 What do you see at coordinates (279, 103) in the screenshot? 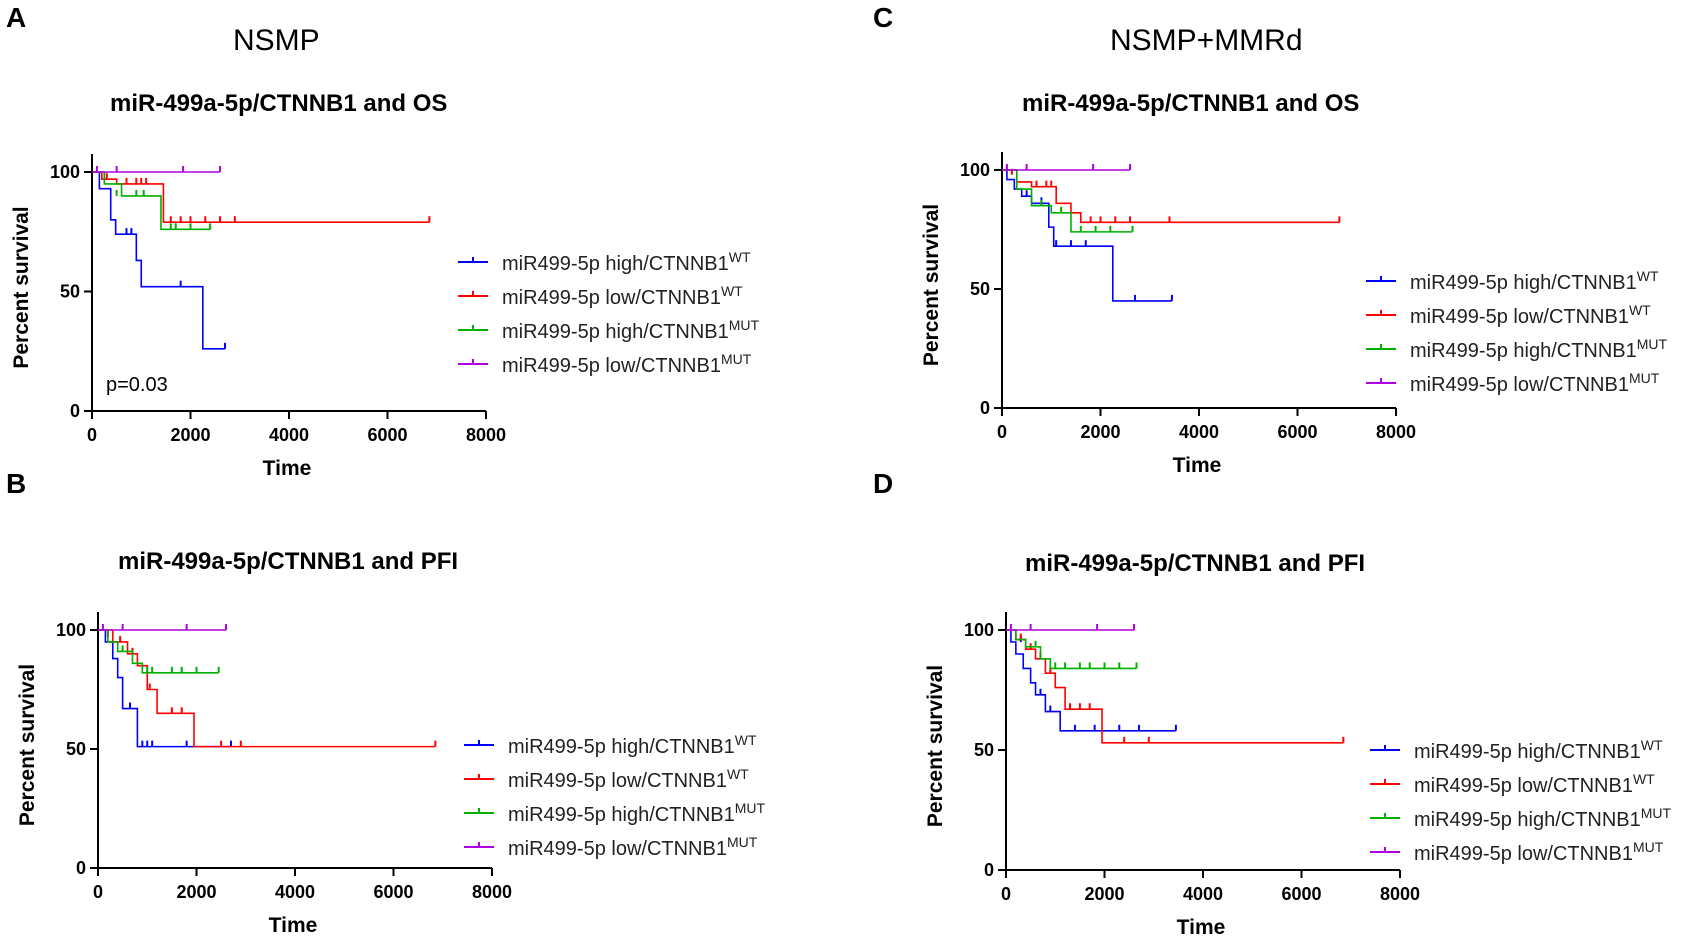
I see `chart-title-a: miR-499a-5p/CTNNB1 and OS` at bounding box center [279, 103].